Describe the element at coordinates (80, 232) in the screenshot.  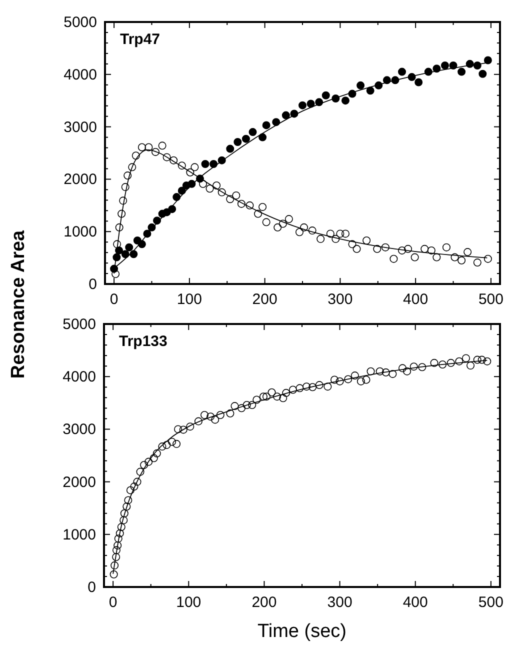
I see `y-tick-label: 1000` at that location.